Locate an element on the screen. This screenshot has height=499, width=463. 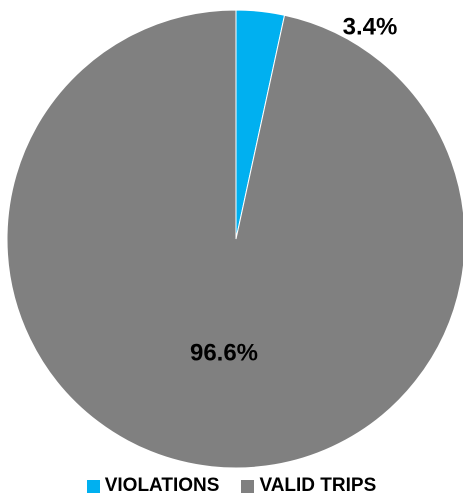
legend: VIOLATIONS VALID TRIPS is located at coordinates (231, 486).